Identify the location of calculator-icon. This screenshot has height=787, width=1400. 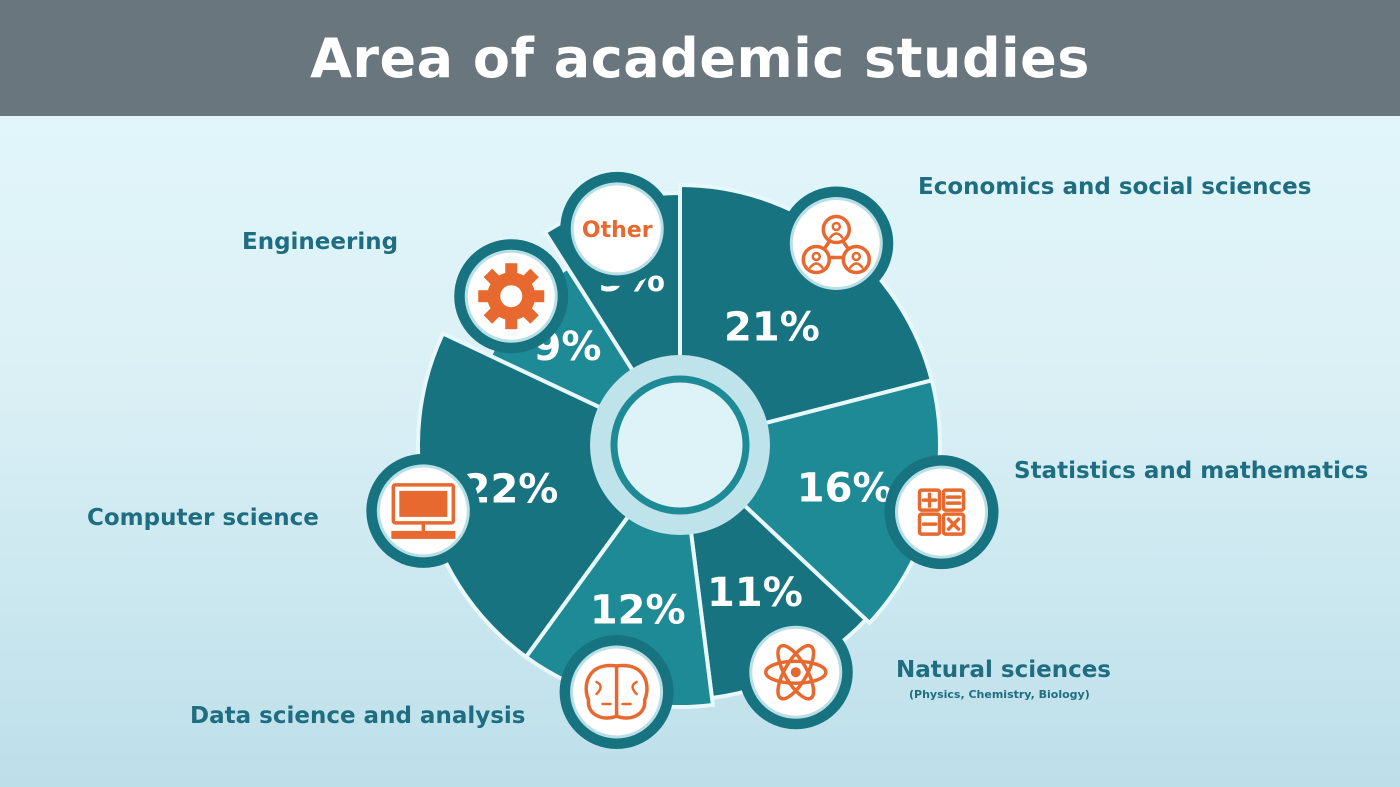
(941, 512).